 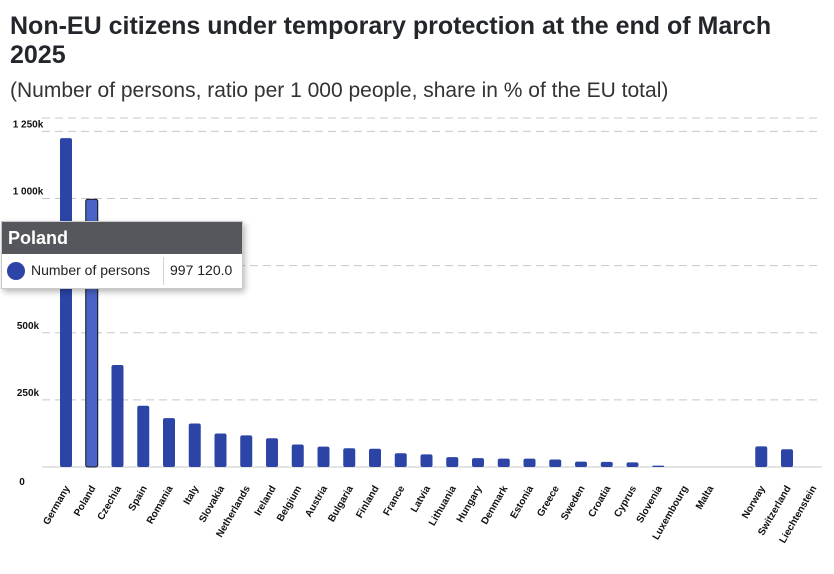 What do you see at coordinates (194, 445) in the screenshot?
I see `bar-italy` at bounding box center [194, 445].